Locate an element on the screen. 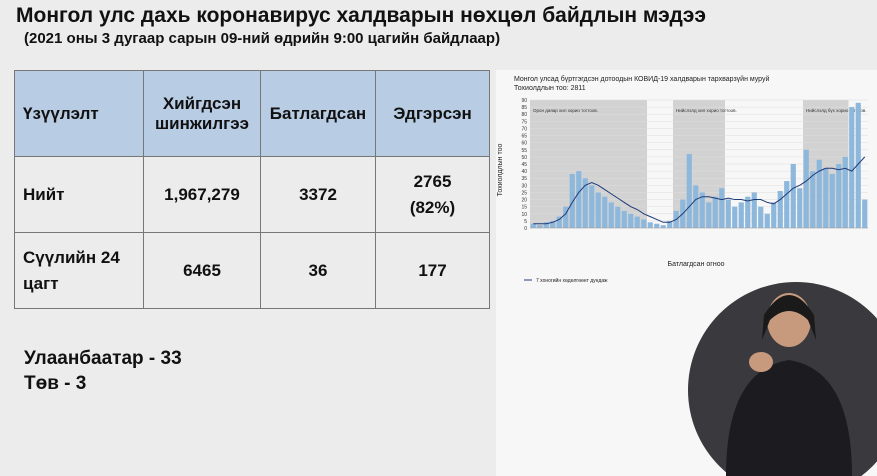 The height and width of the screenshot is (476, 877). y-tick-label: 45 is located at coordinates (524, 165).